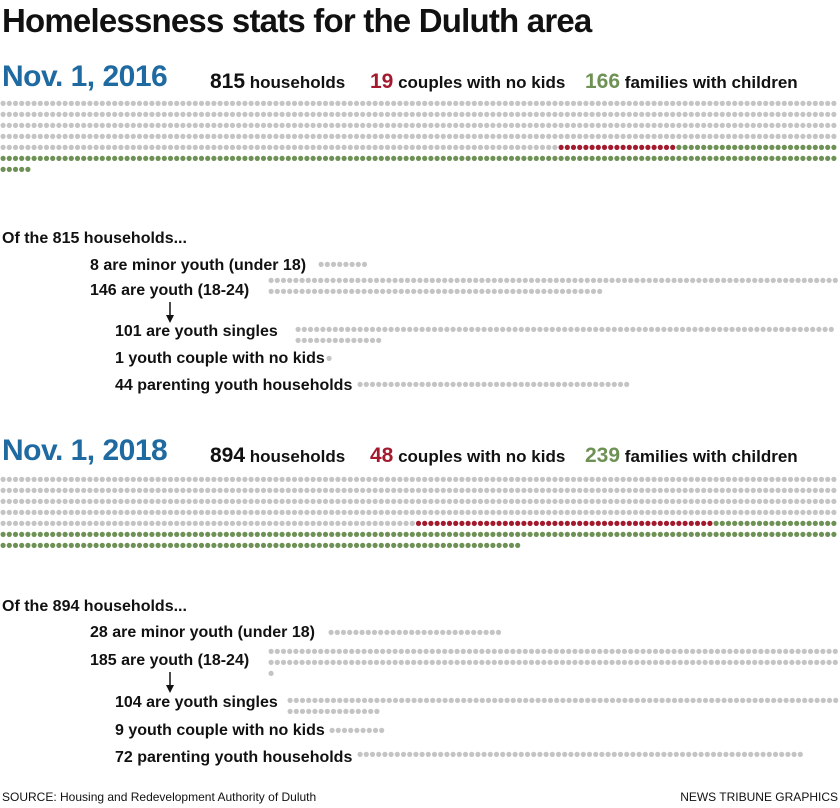  Describe the element at coordinates (198, 265) in the screenshot. I see `minor-youth-label-2016: 8 are minor youth (under 18)` at that location.